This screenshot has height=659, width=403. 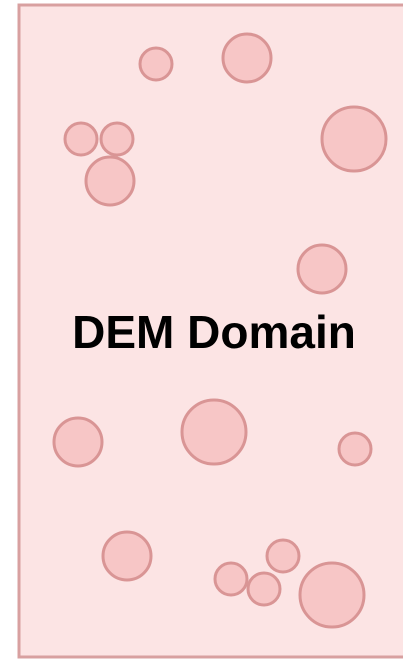 I want to click on title: DEM Domain, so click(x=214, y=332).